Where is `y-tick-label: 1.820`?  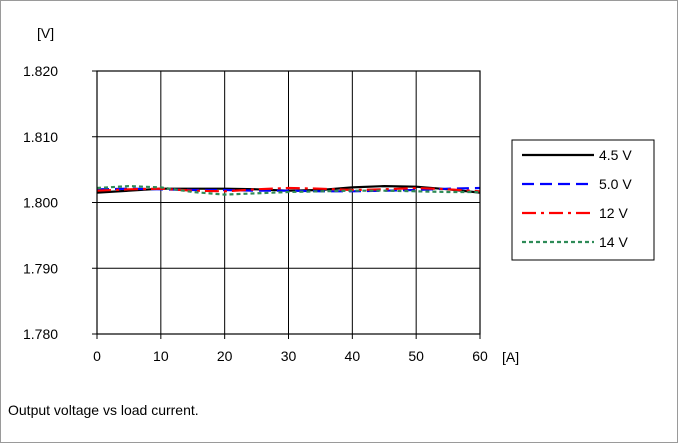 y-tick-label: 1.820 is located at coordinates (40, 71).